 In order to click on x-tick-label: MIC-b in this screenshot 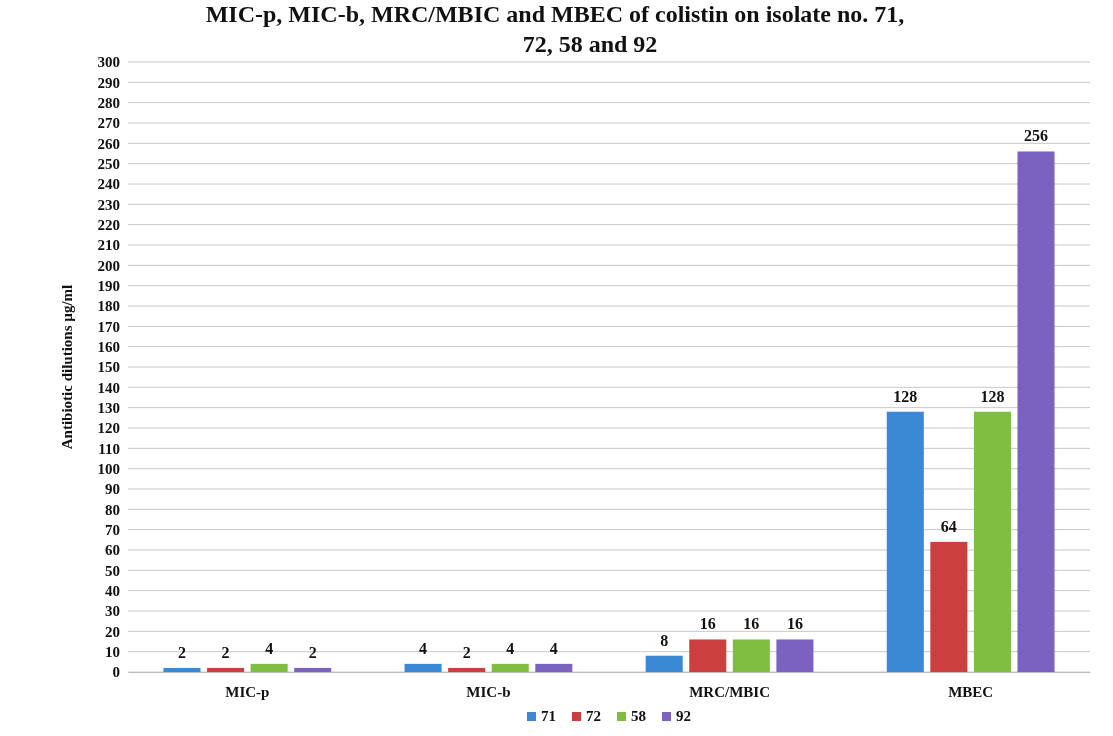, I will do `click(488, 691)`.